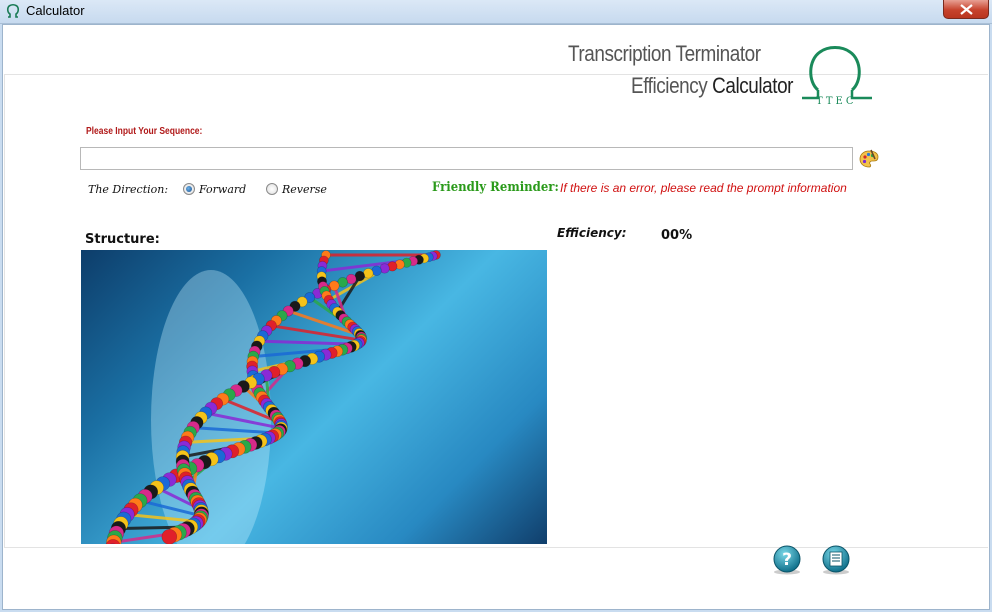  I want to click on document-button, so click(836, 560).